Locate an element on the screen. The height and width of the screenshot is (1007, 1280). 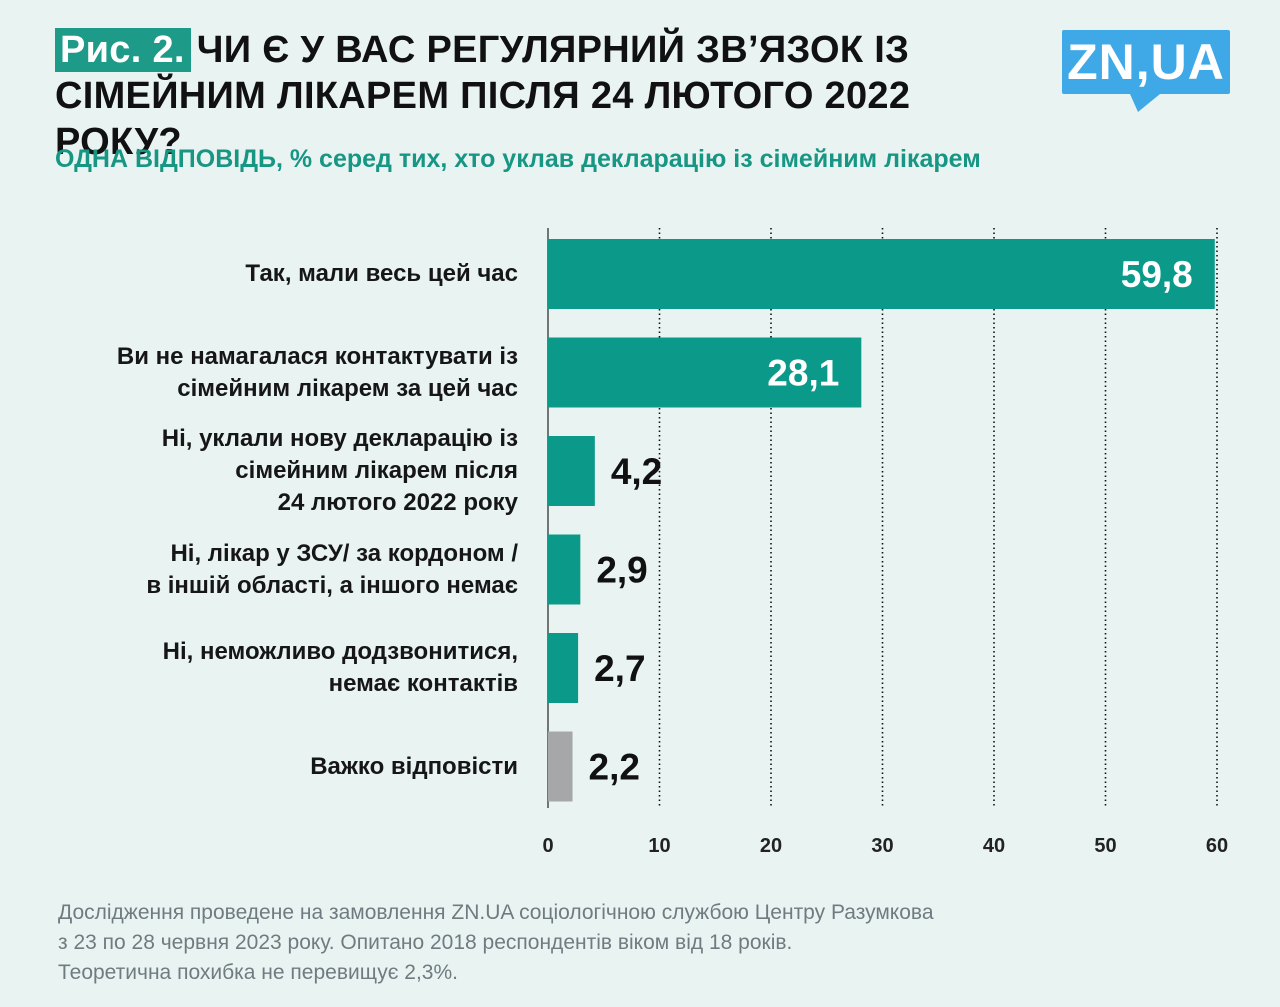
footnote-line: Теоретична похибка не перевищує 2,3%. is located at coordinates (258, 972).